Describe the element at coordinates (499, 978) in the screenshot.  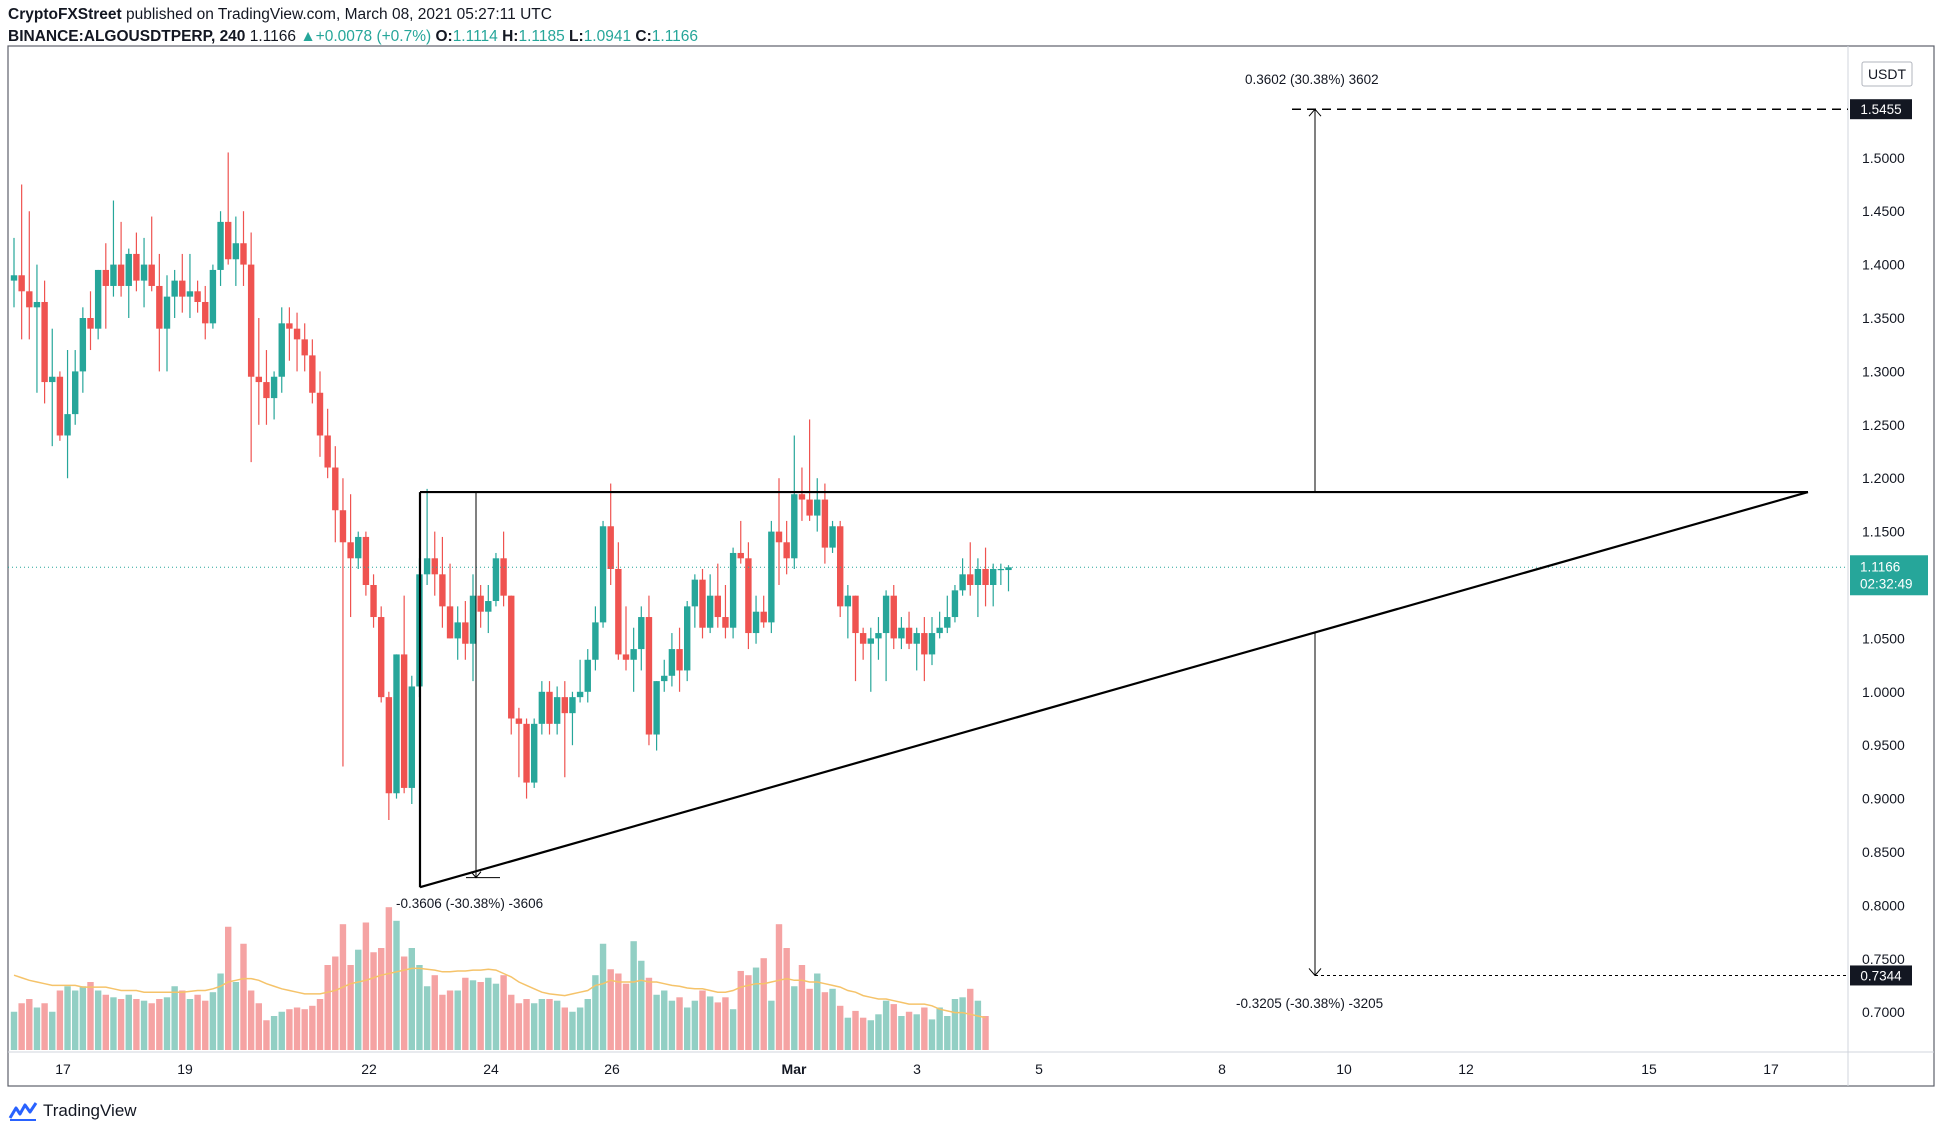
I see `volume-bars` at that location.